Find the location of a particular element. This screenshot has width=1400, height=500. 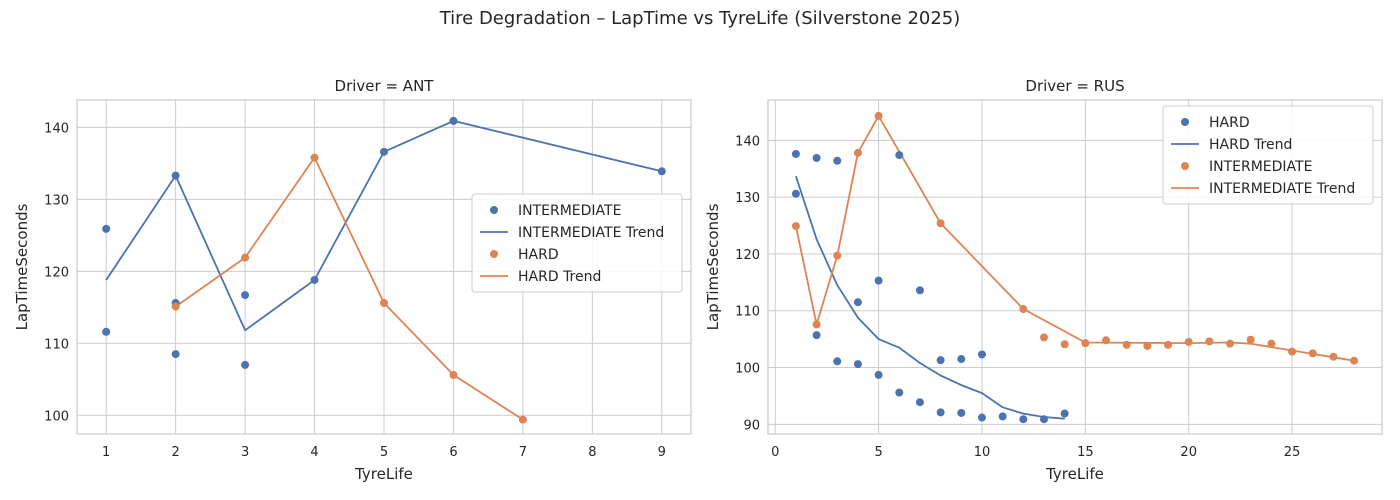

x-tick-label: 6 is located at coordinates (453, 452).